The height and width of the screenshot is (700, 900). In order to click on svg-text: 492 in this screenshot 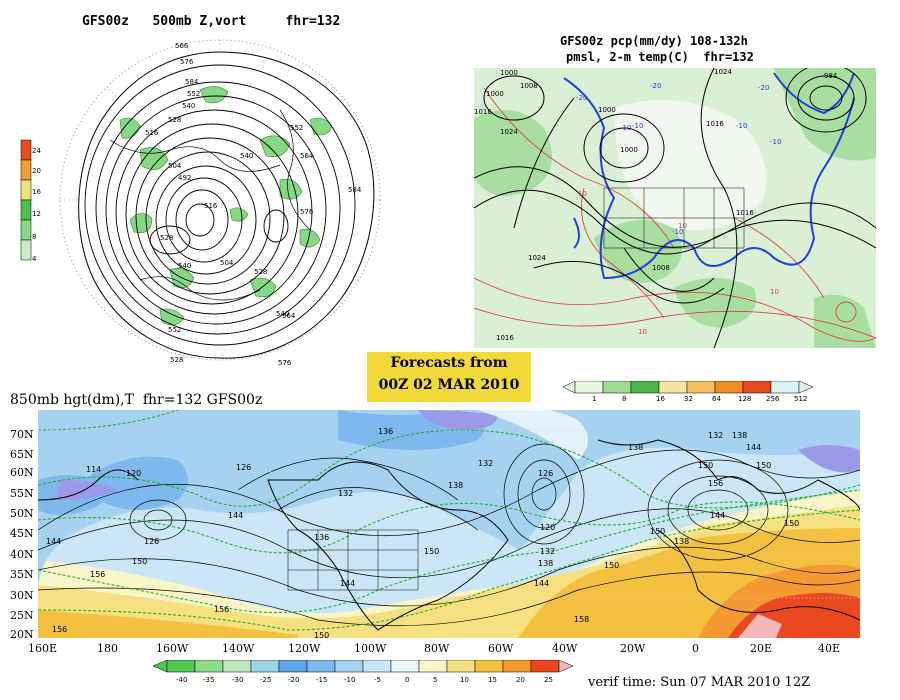, I will do `click(184, 178)`.